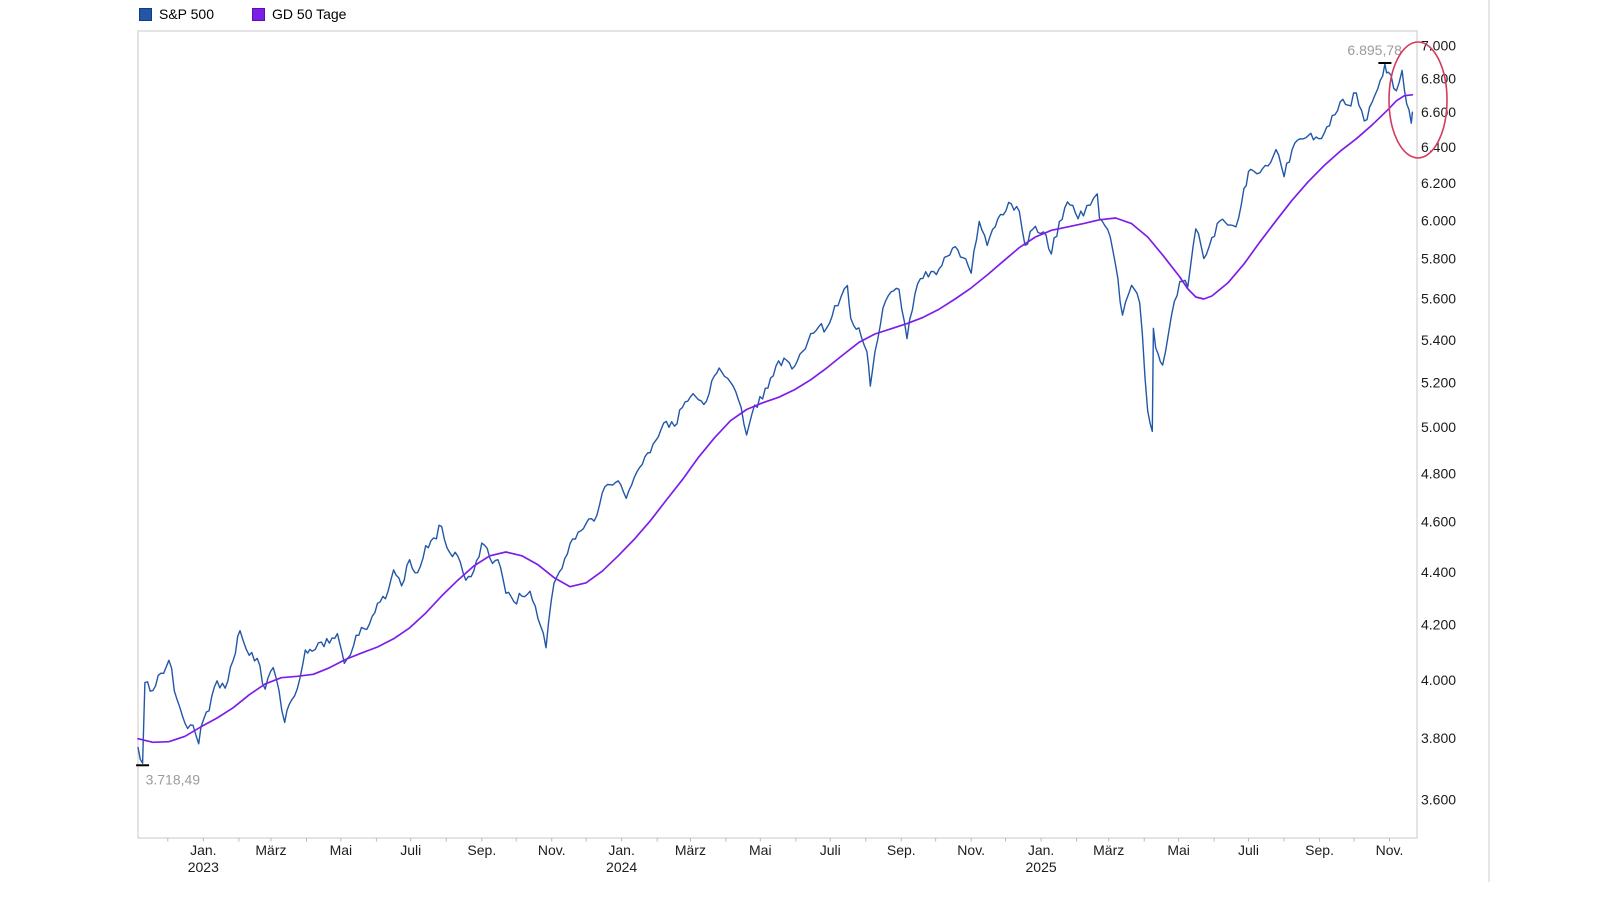 Image resolution: width=1600 pixels, height=900 pixels. Describe the element at coordinates (1438, 427) in the screenshot. I see `y-axis-label: 5.000` at that location.